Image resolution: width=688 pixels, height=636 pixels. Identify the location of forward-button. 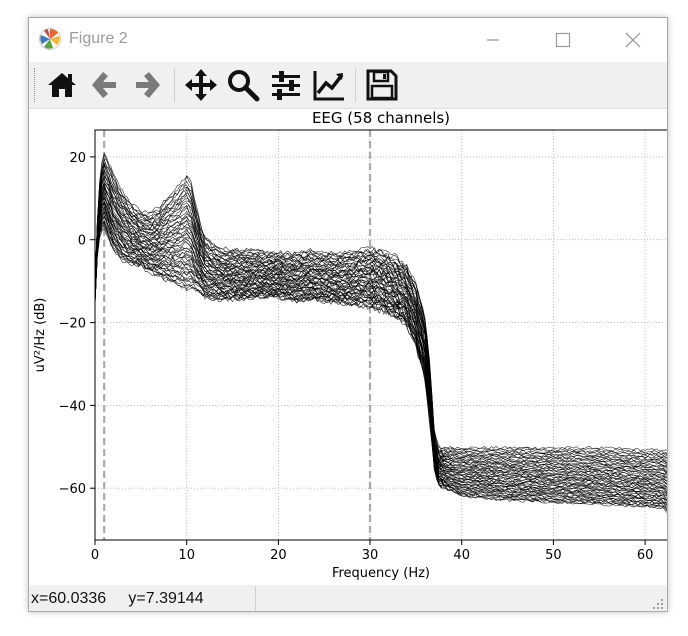
(147, 85).